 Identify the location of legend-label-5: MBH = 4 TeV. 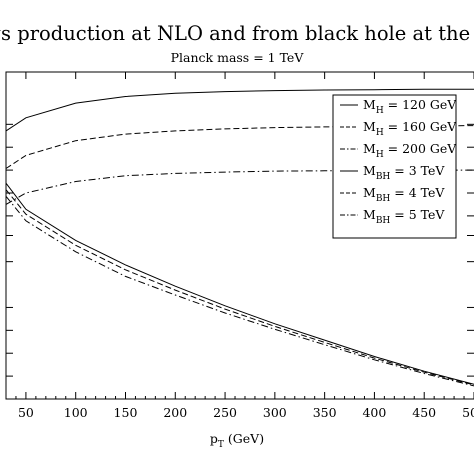
(404, 194).